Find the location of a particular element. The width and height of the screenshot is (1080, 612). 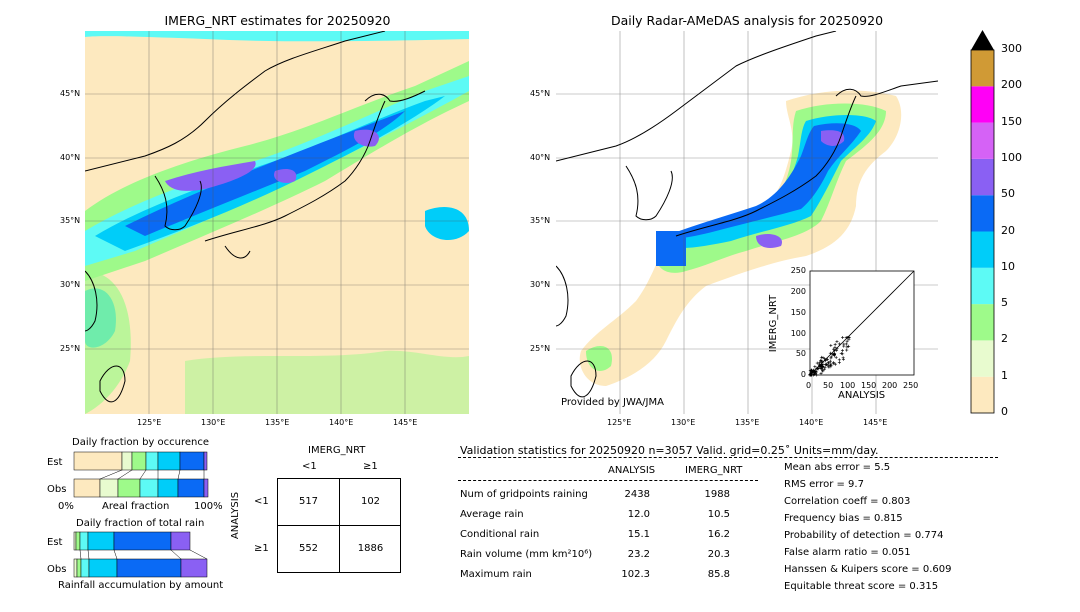

scatter-x-tick: 250 is located at coordinates (911, 385).